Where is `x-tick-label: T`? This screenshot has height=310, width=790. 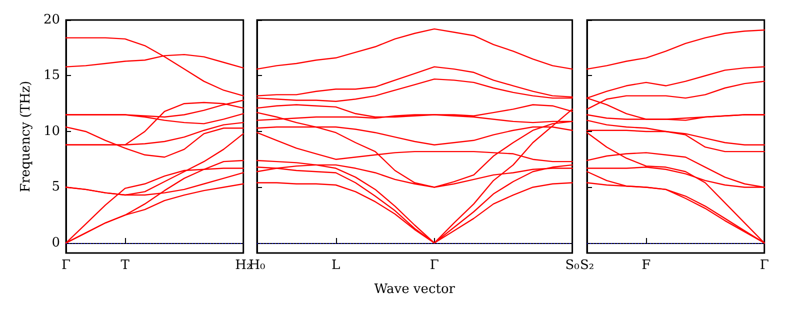 x-tick-label: T is located at coordinates (125, 265).